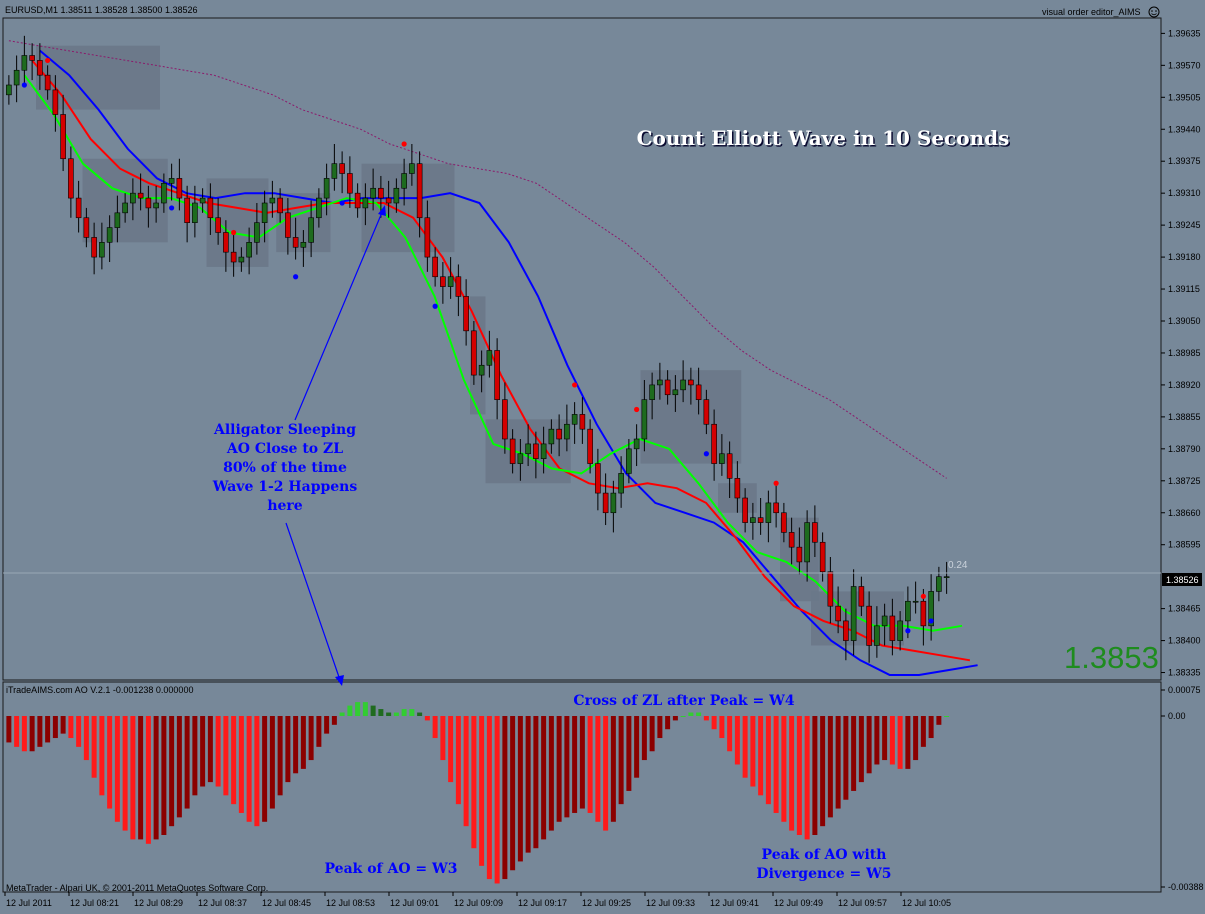 This screenshot has width=1205, height=914. What do you see at coordinates (222, 903) in the screenshot?
I see `time-tick-label: 12 Jul 08:37` at bounding box center [222, 903].